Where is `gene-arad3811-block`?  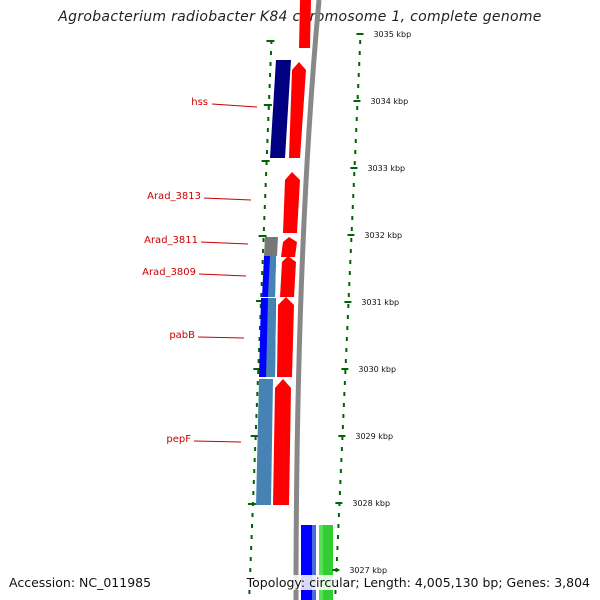 gene-arad3811-block is located at coordinates (271, 246).